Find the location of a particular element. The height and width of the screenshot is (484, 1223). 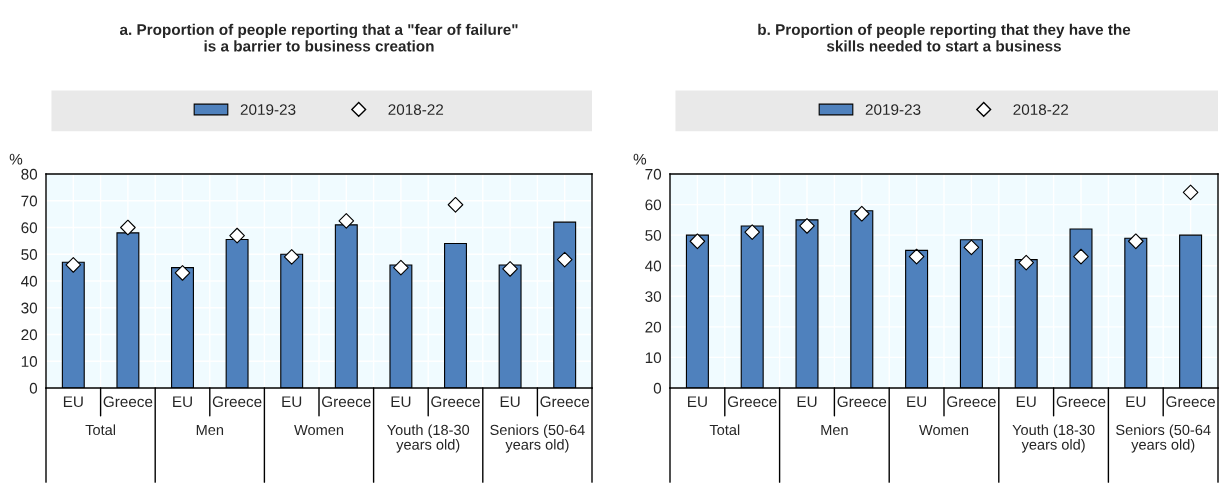

chart-title: a. Proportion of people reporting that a "fear of failure" is a barrier to business creation is located at coordinates (318, 37).